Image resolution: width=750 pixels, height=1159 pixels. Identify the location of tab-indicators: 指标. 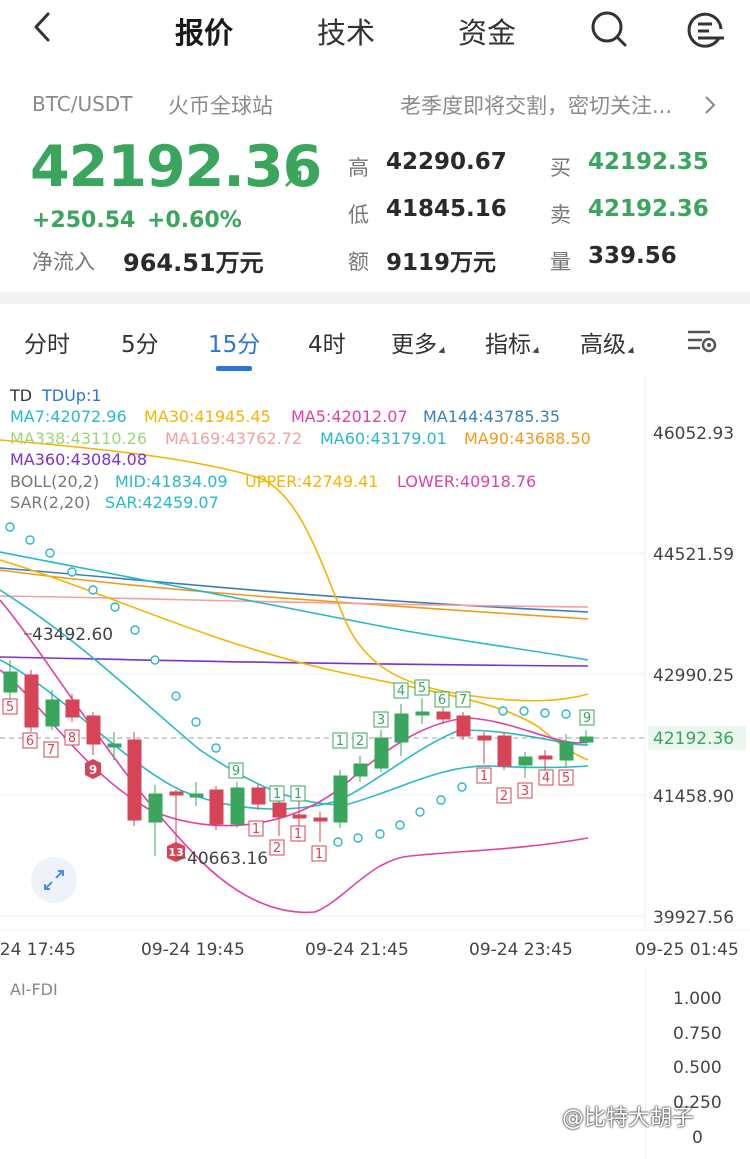
(513, 342).